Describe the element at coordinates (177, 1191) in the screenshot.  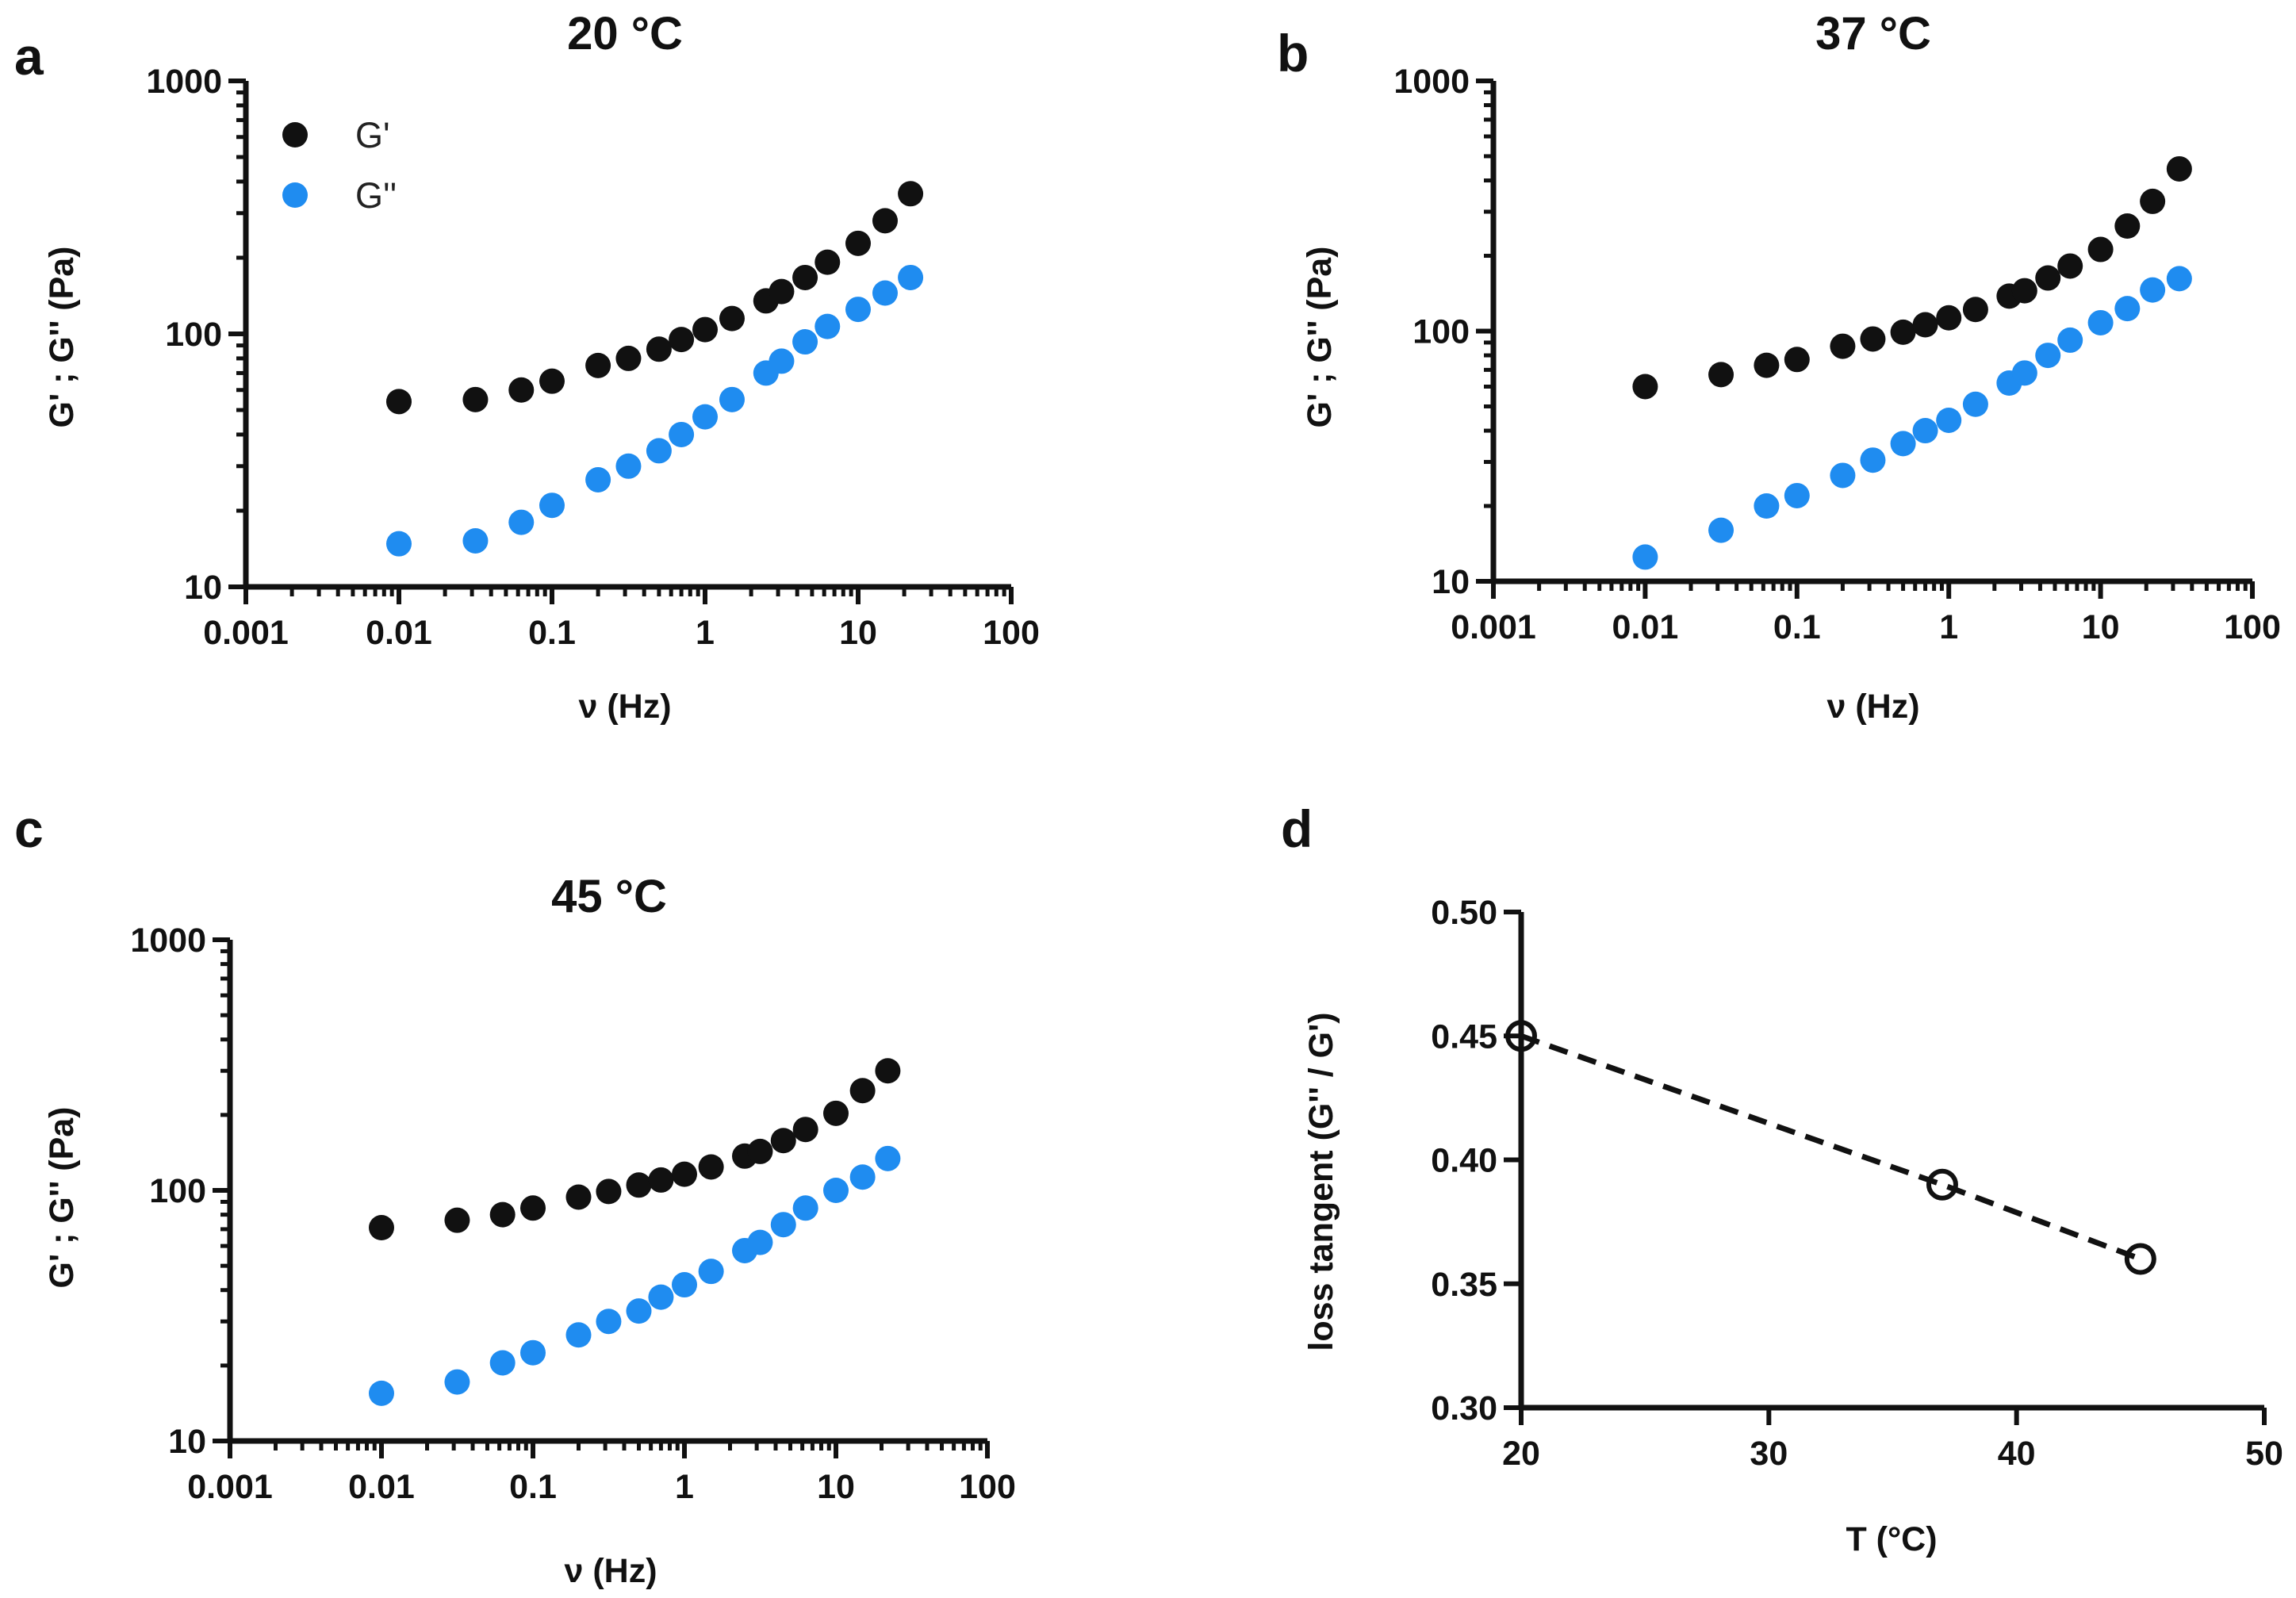
I see `y-tick-label: 100` at that location.